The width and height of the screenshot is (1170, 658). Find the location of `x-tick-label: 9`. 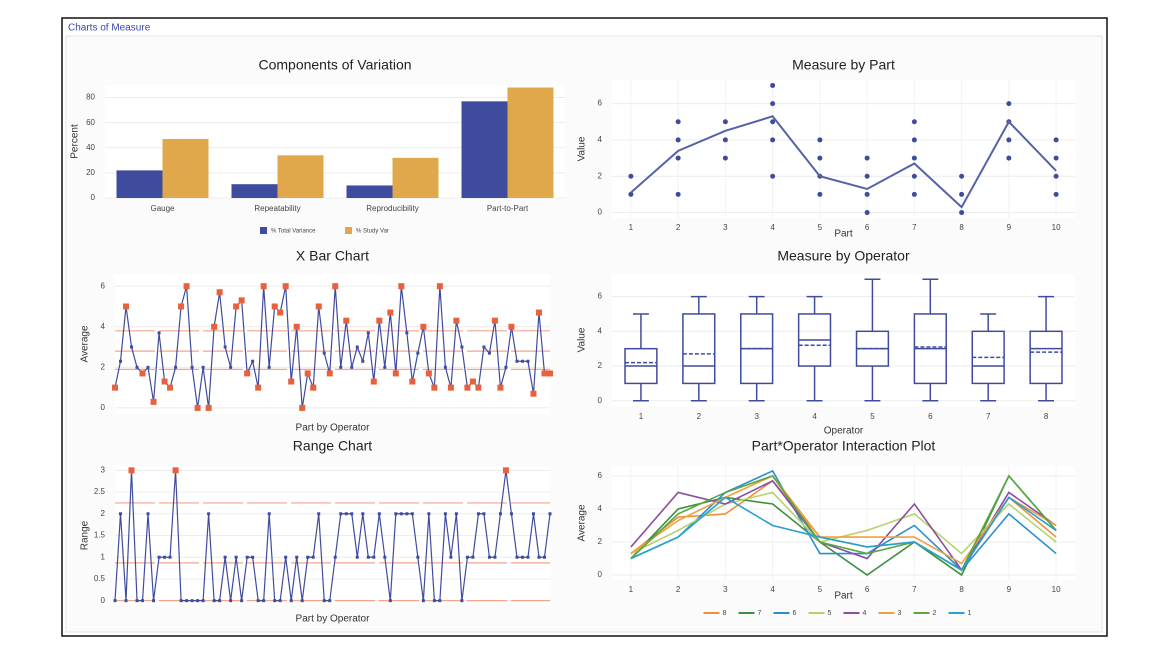

x-tick-label: 9 is located at coordinates (1009, 227).